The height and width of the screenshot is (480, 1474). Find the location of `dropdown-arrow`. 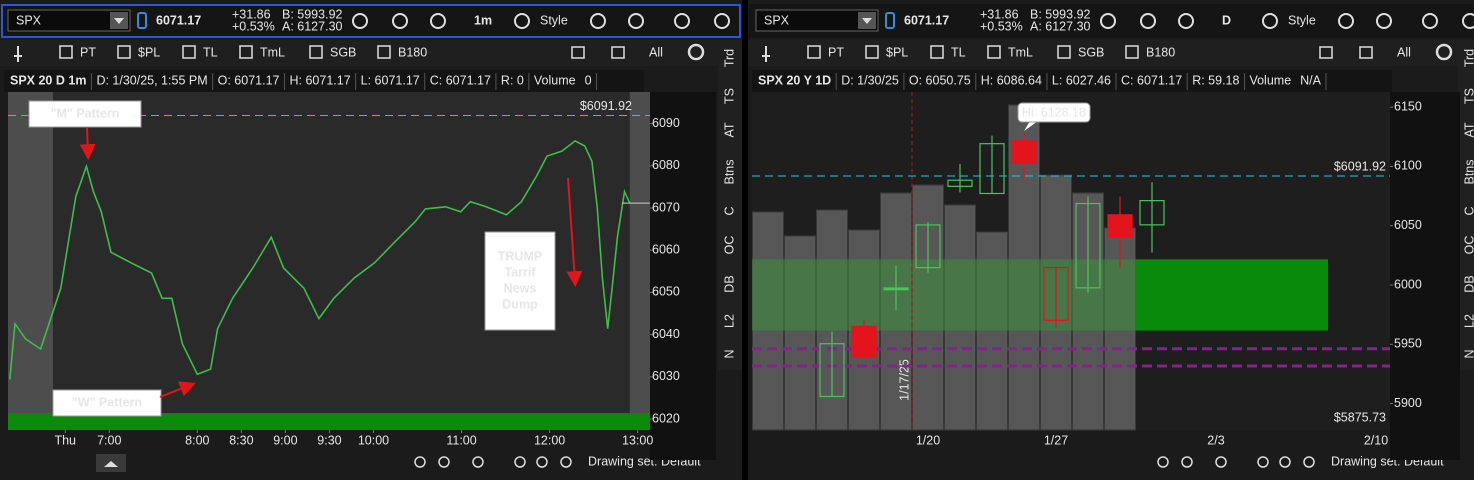

dropdown-arrow is located at coordinates (867, 21).